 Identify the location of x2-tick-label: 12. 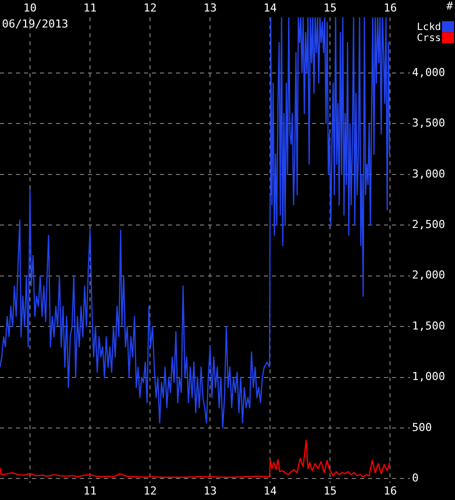
(150, 7).